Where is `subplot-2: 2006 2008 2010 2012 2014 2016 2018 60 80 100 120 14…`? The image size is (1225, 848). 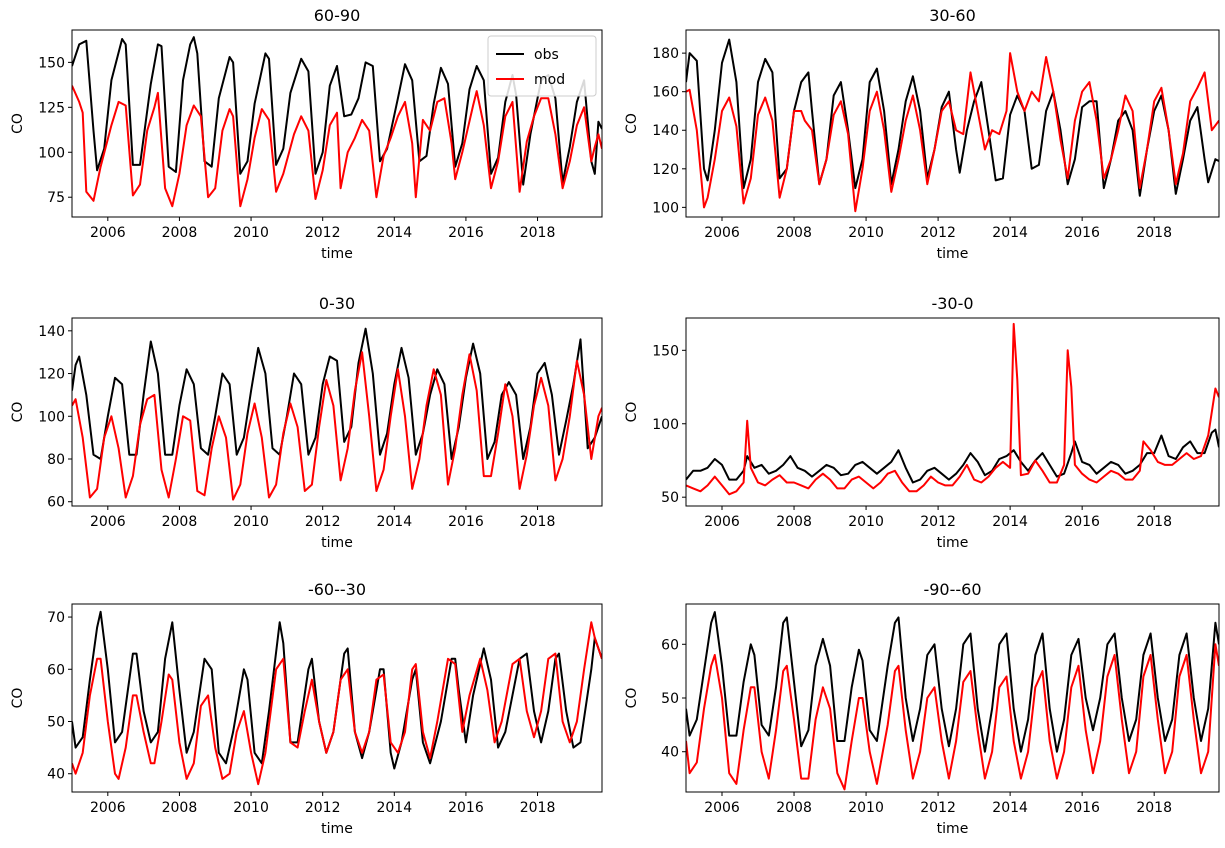
subplot-2: 2006 2008 2010 2012 2014 2016 2018 60 80 100 120 14… is located at coordinates (306, 422).